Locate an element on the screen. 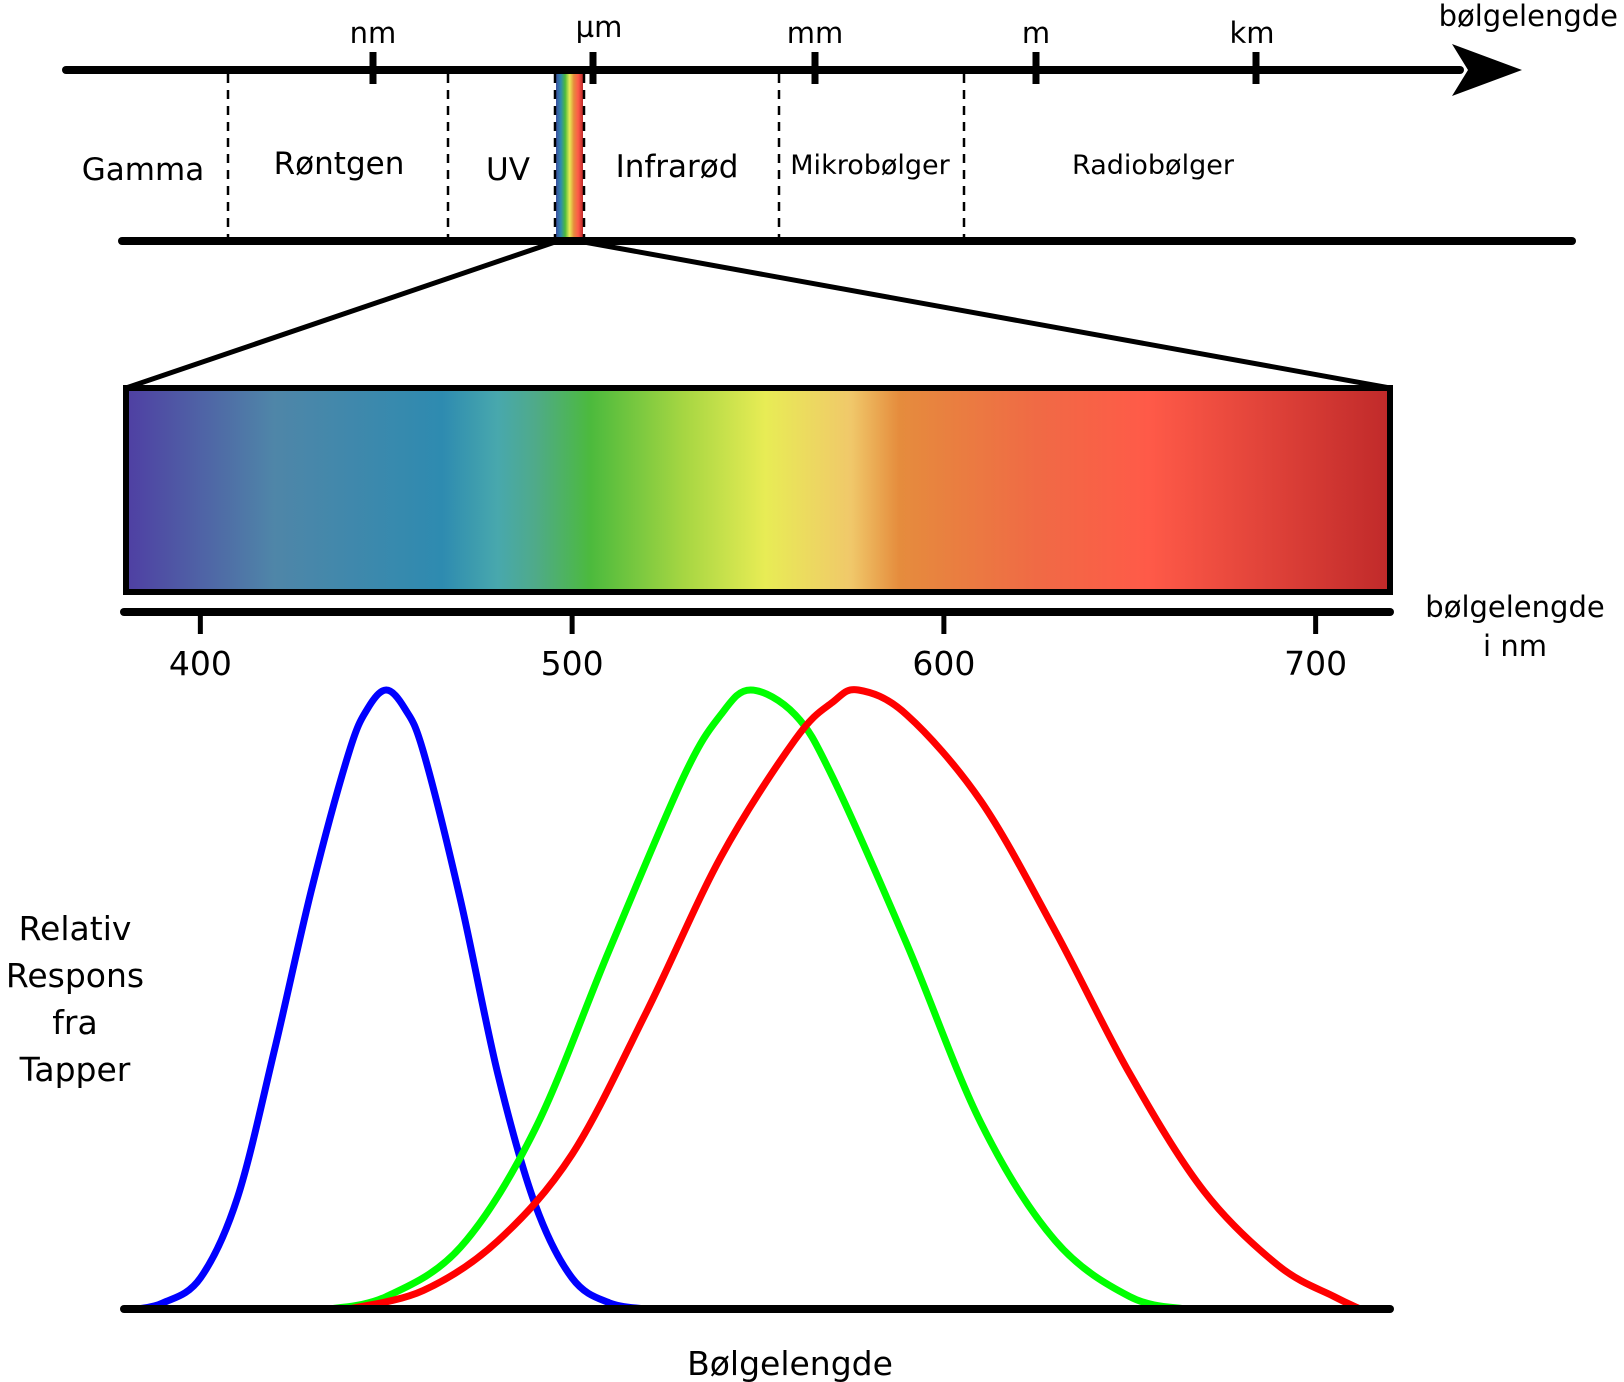 The image size is (1624, 1382). visible-axis-label-line1: bølgelengde is located at coordinates (1514, 607).